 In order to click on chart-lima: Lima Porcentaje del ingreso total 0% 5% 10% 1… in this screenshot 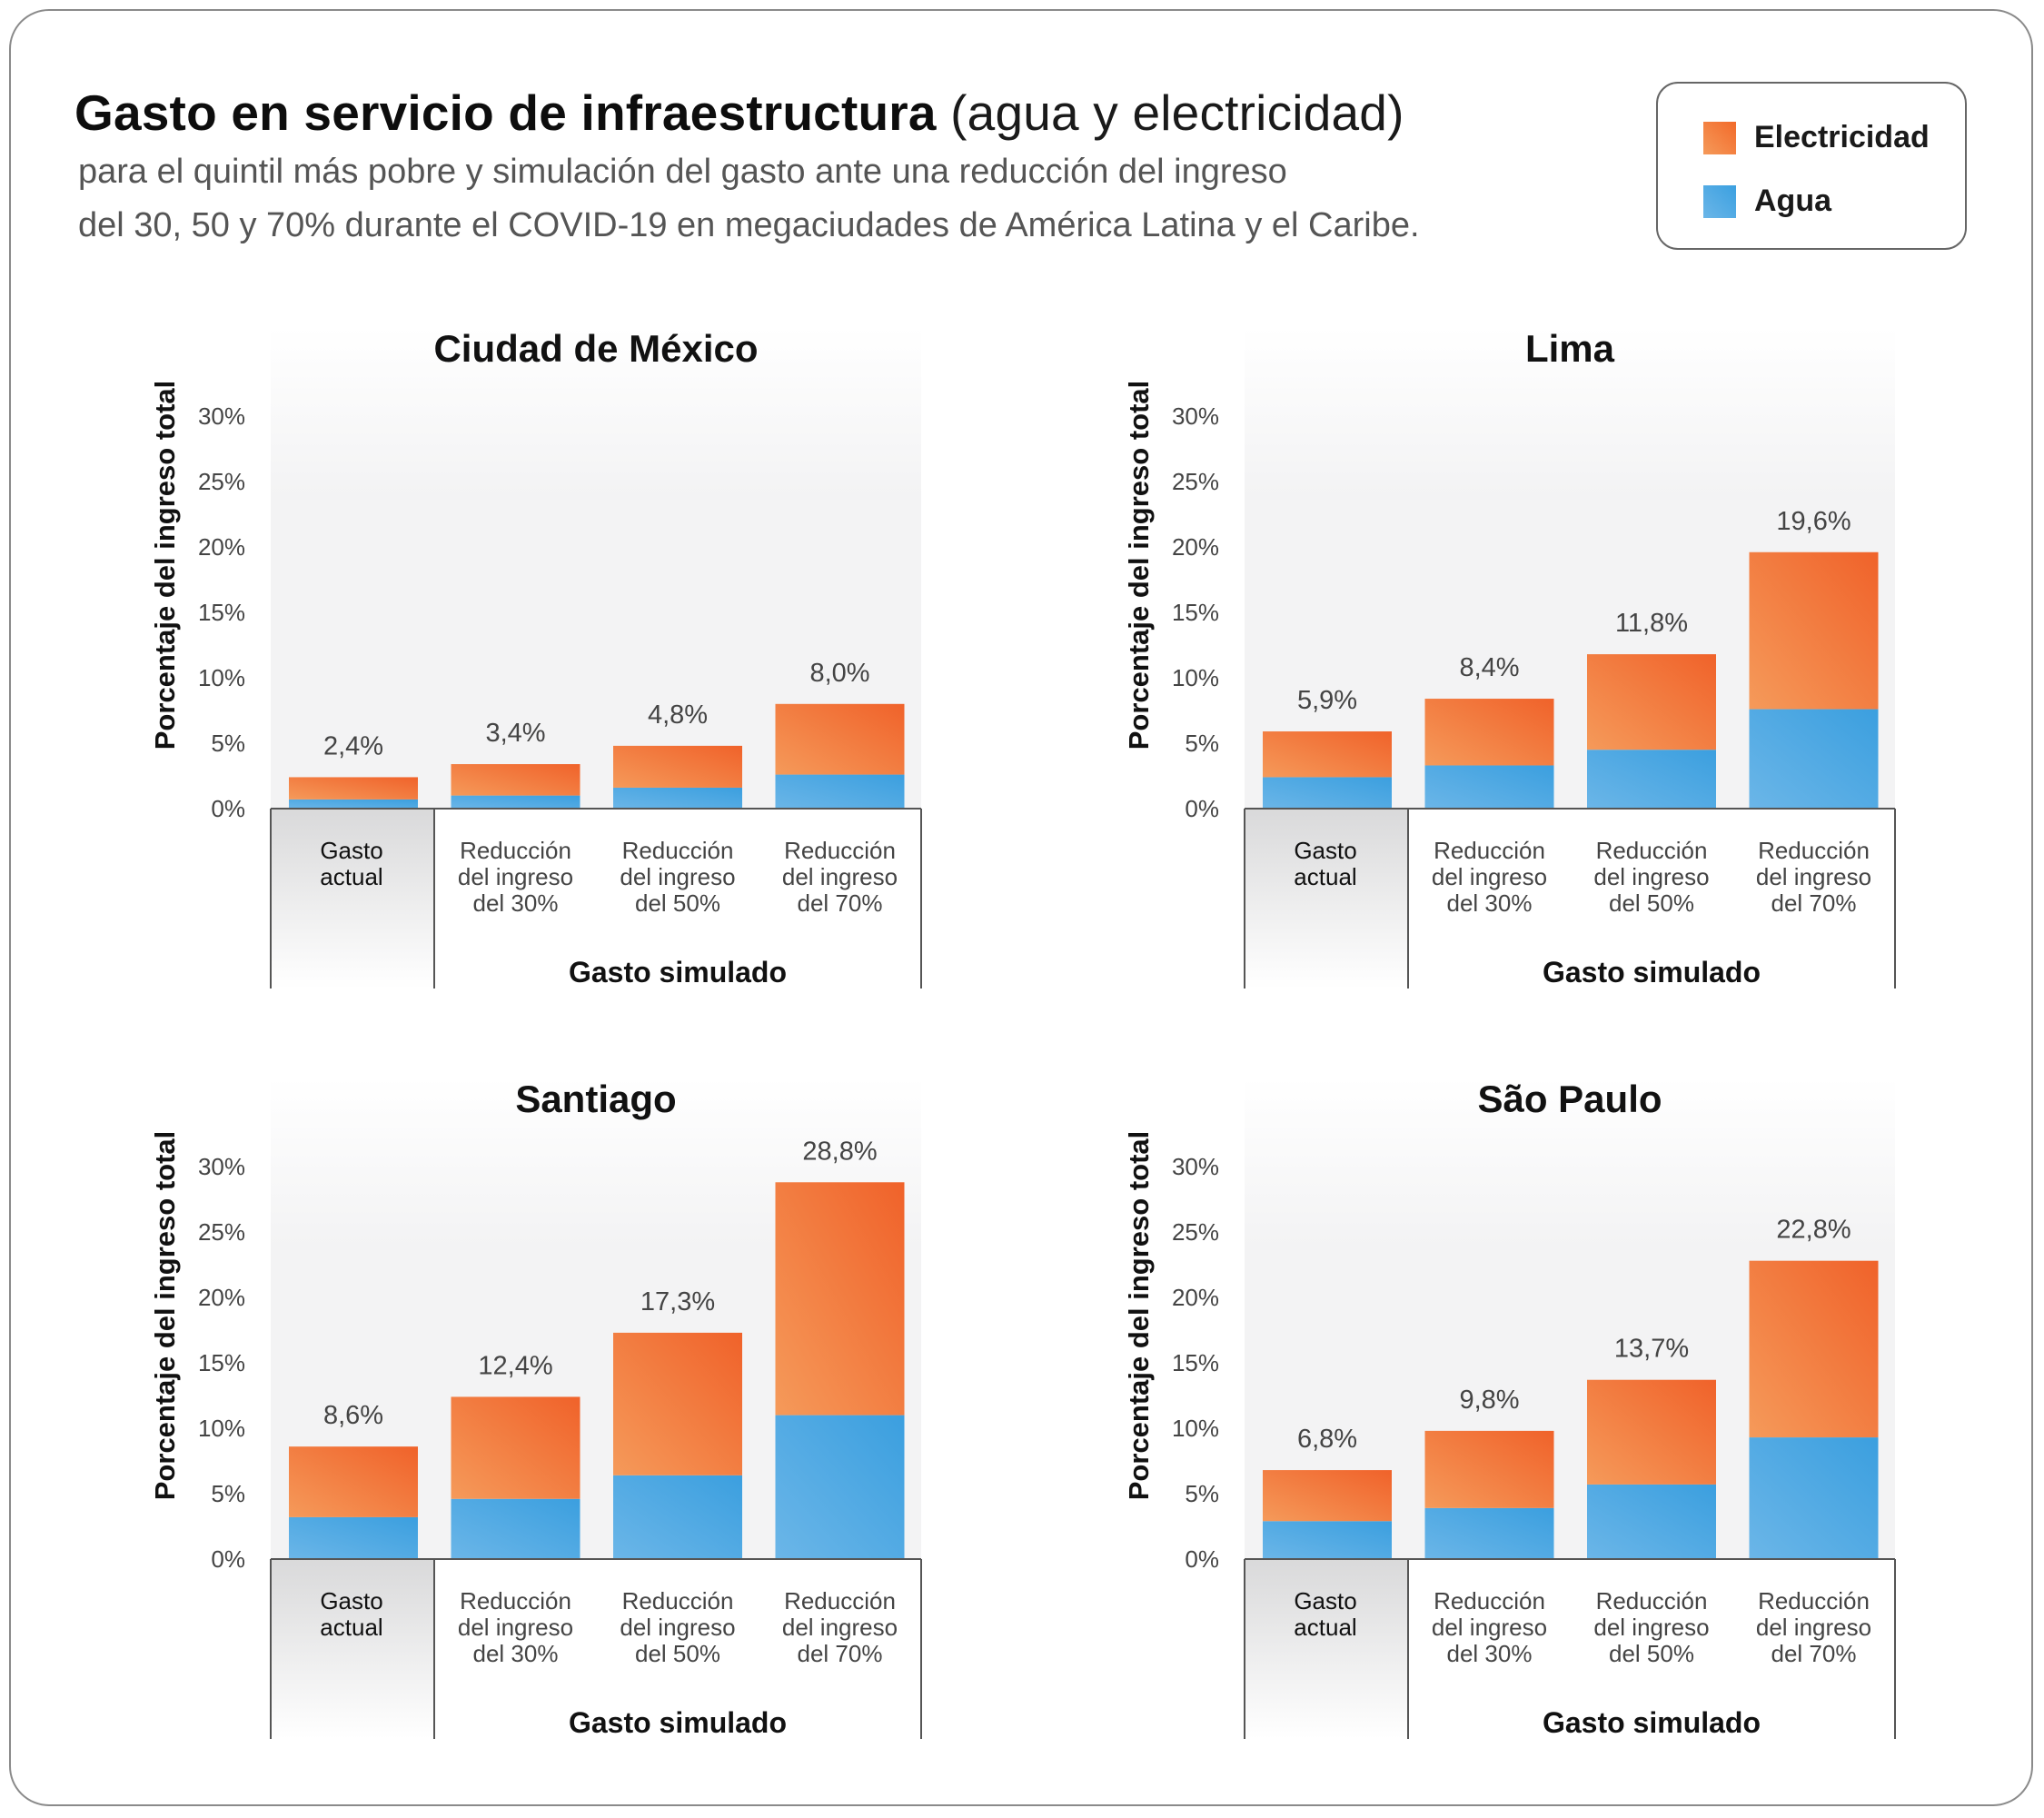, I will do `click(1510, 657)`.